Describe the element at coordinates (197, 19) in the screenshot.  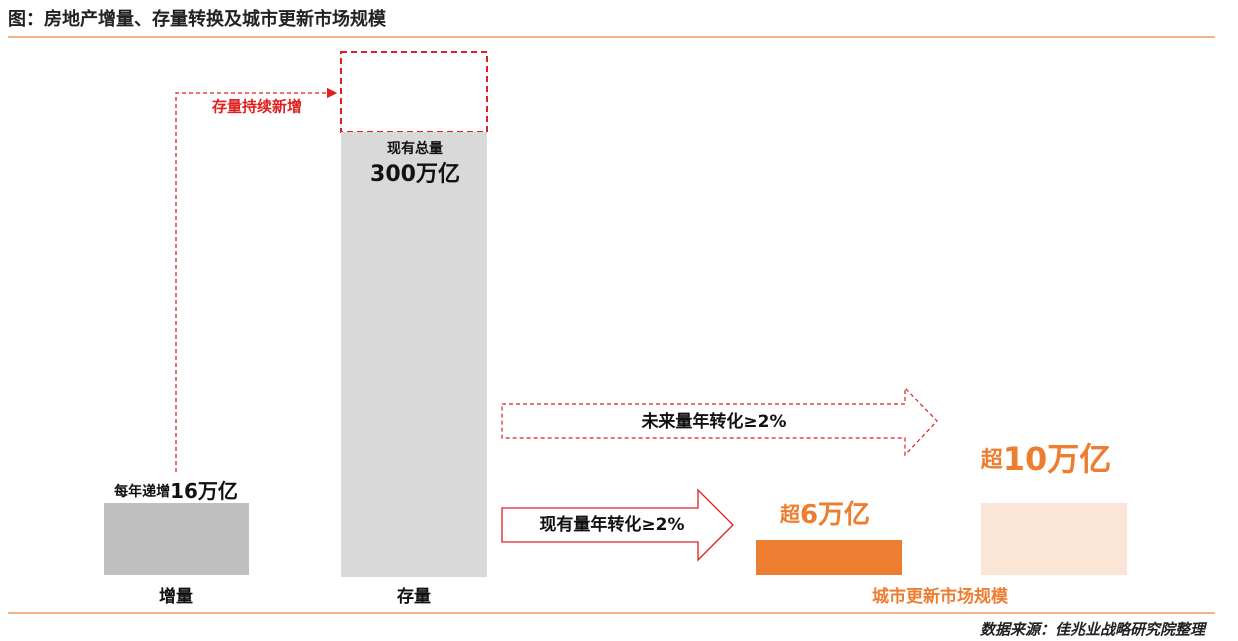
I see `title: 图：房地产增量、存量转换及城市更新市场规模` at that location.